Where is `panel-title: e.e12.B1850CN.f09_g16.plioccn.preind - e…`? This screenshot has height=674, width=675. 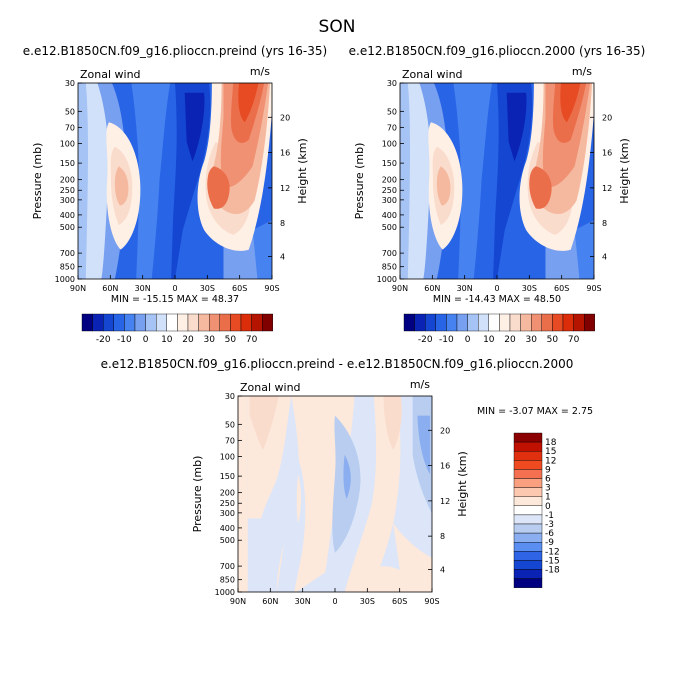
panel-title: e.e12.B1850CN.f09_g16.plioccn.preind - e… is located at coordinates (337, 364).